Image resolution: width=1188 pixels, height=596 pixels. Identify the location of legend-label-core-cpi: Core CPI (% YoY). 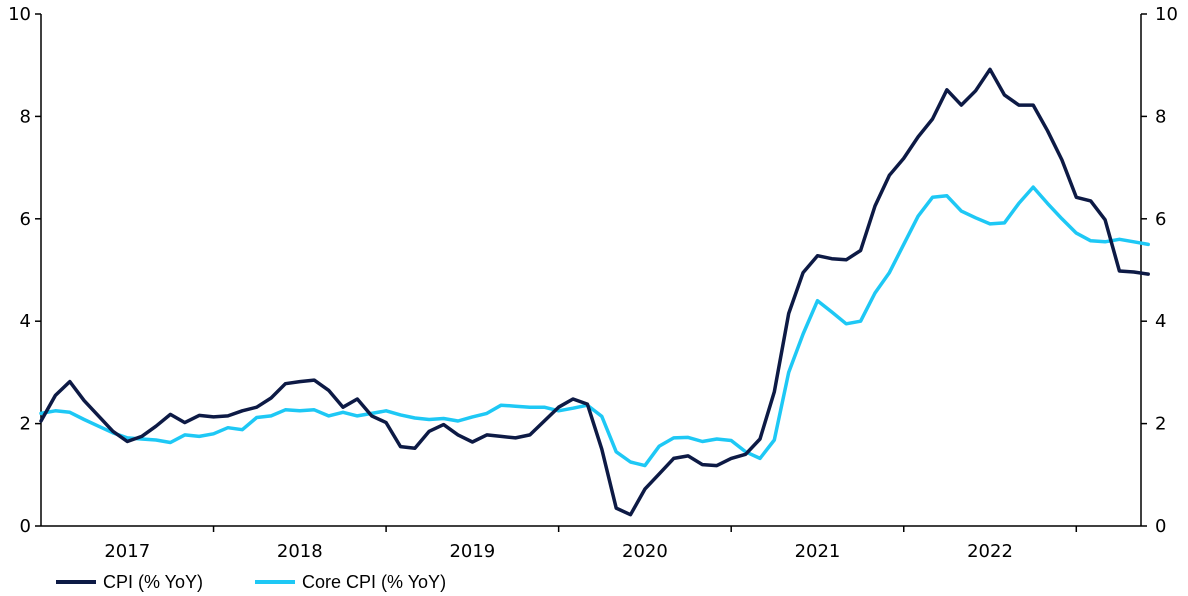
(374, 582).